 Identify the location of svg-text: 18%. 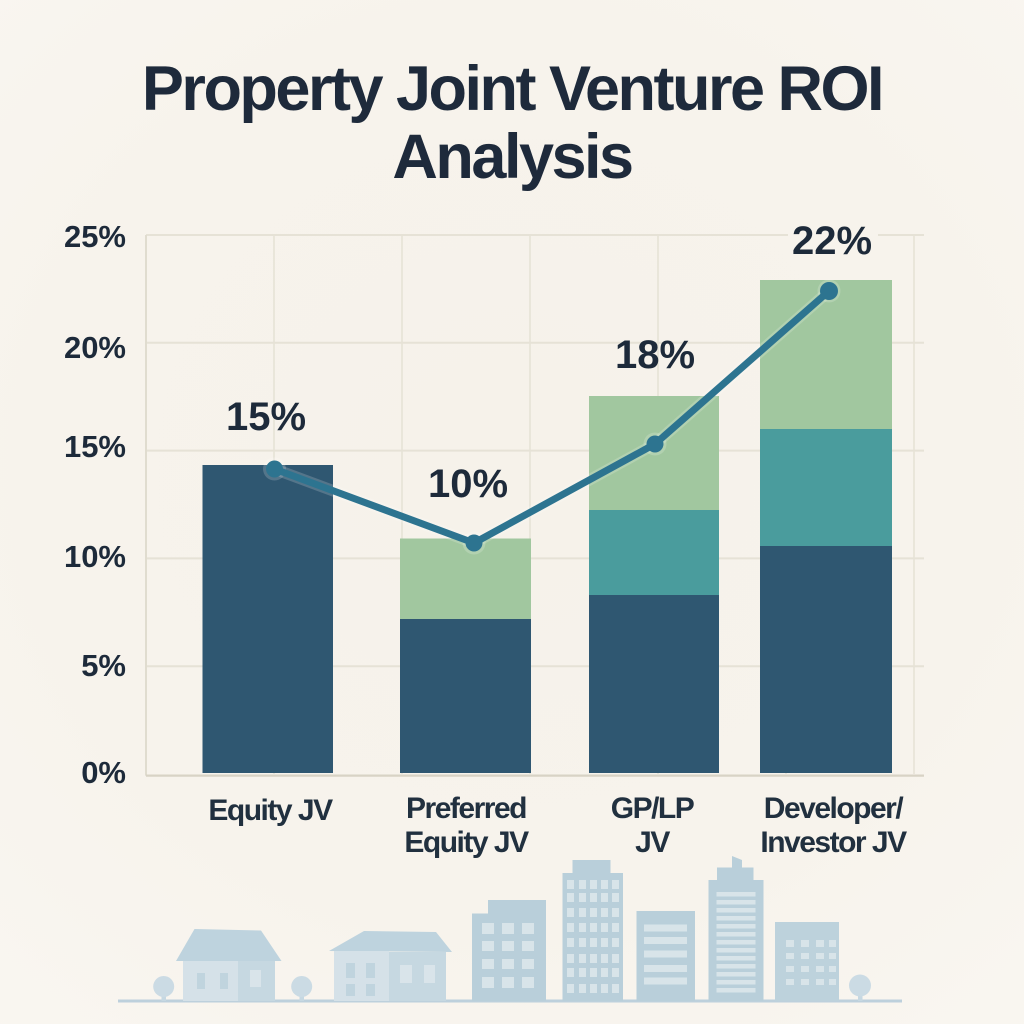
(655, 355).